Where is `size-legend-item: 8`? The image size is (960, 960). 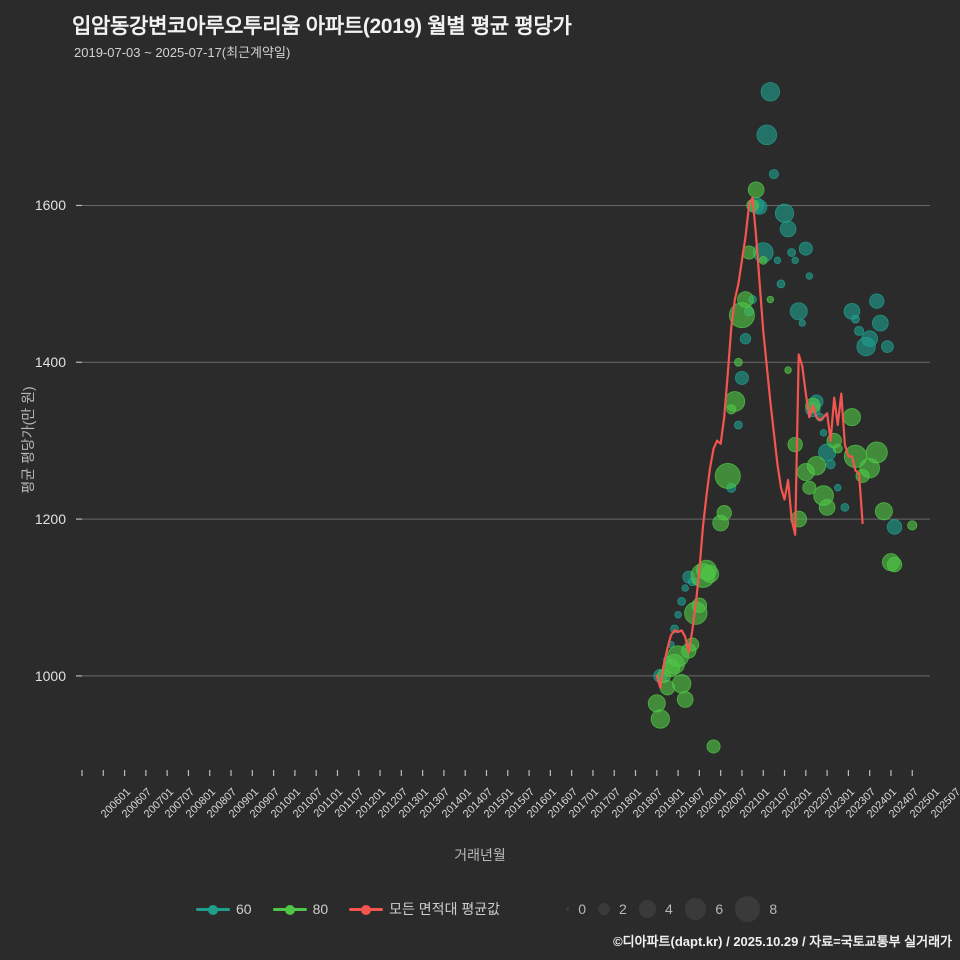
size-legend-item: 8 is located at coordinates (756, 909).